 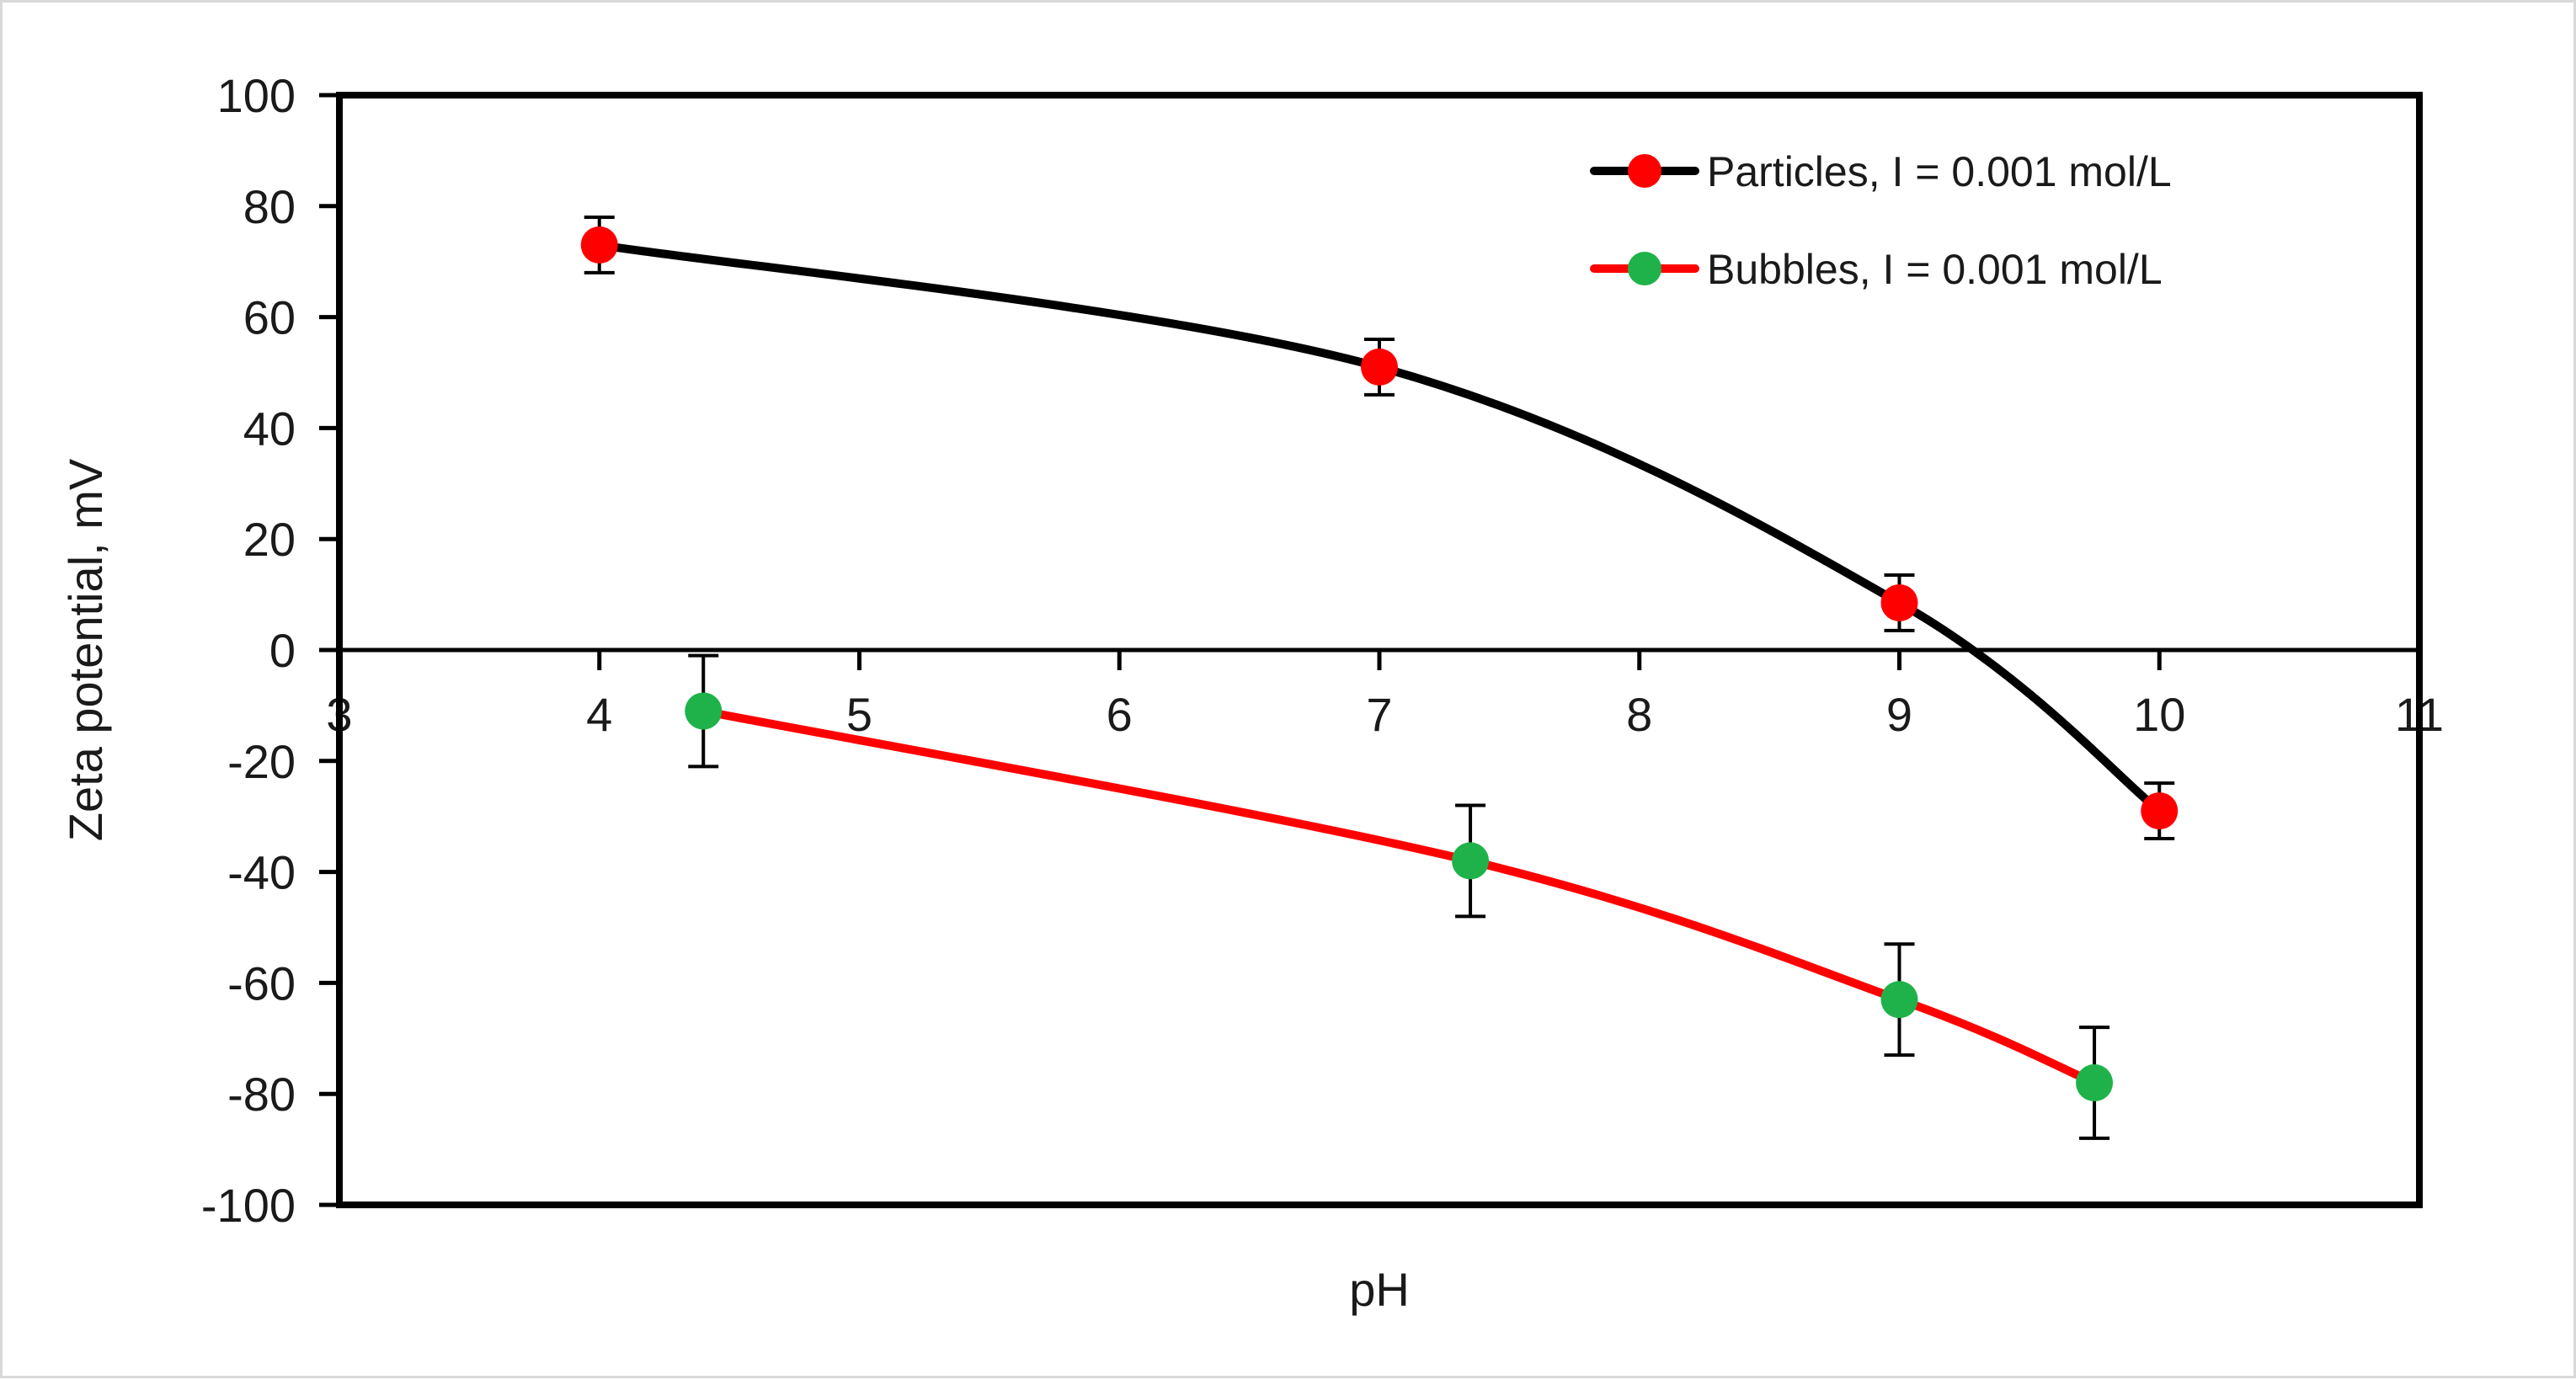 What do you see at coordinates (261, 761) in the screenshot?
I see `y-tick-label: -20` at bounding box center [261, 761].